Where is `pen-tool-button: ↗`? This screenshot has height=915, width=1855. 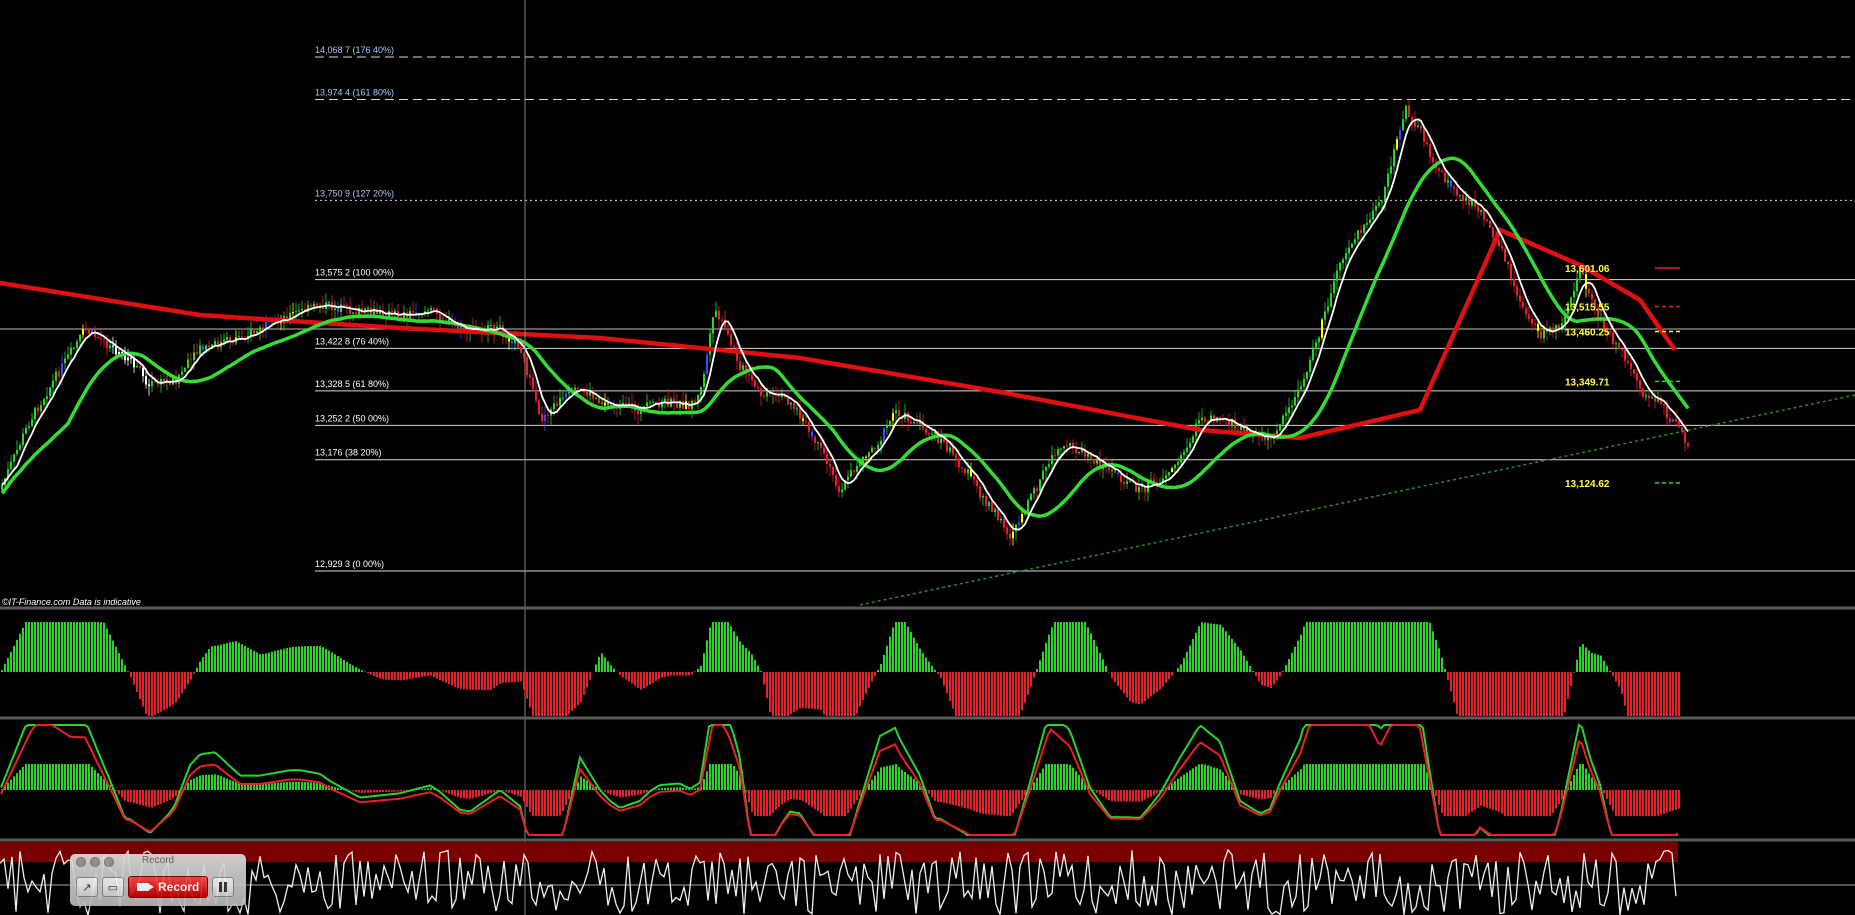
pen-tool-button: ↗ is located at coordinates (87, 887).